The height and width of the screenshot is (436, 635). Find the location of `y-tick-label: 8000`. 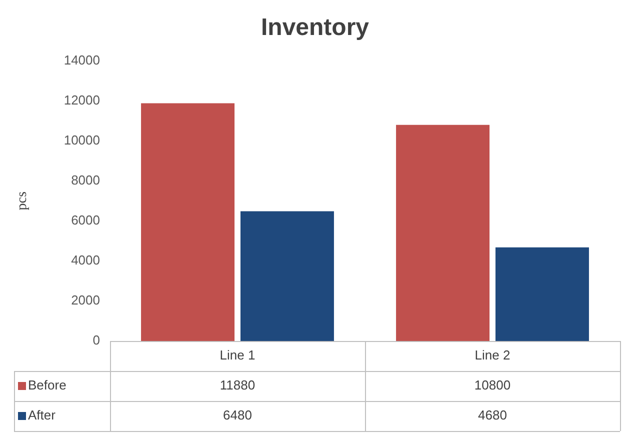

y-tick-label: 8000 is located at coordinates (85, 180).